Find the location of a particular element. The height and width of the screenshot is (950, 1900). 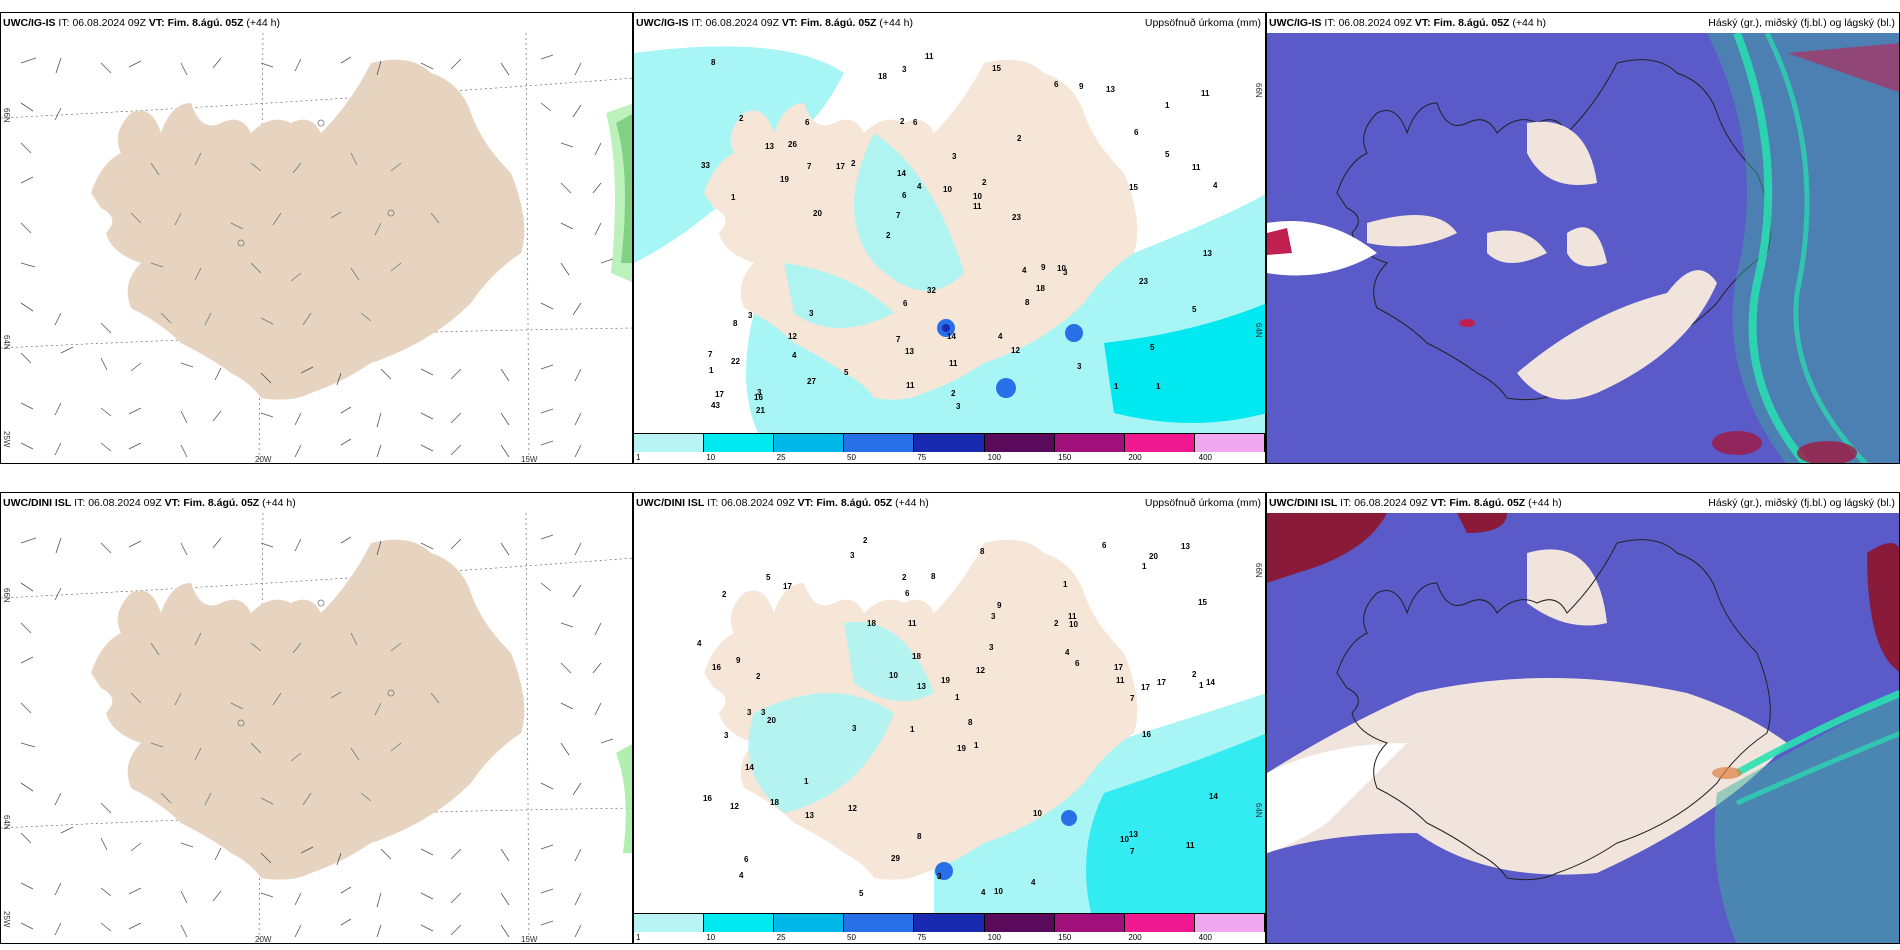

precip-value-label: 18 is located at coordinates (1040, 288).